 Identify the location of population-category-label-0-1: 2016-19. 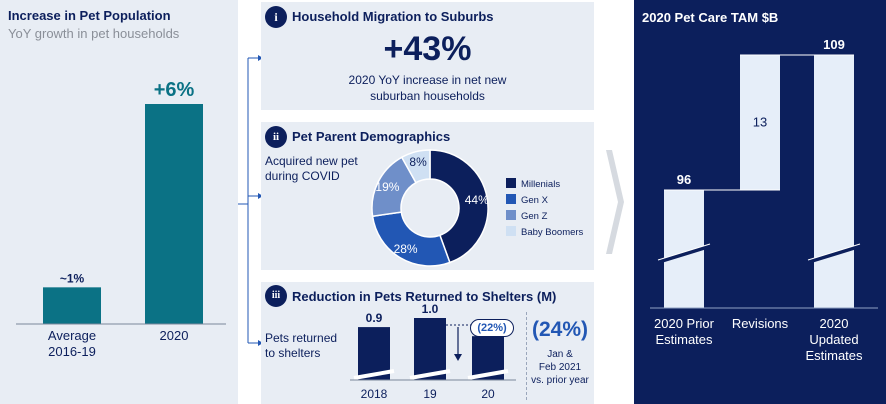
(72, 351).